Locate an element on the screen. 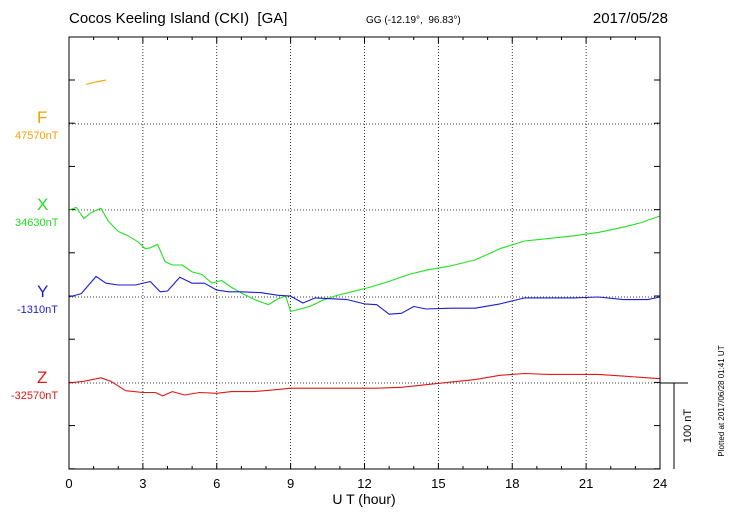  channel-label-y: Y is located at coordinates (43, 291).